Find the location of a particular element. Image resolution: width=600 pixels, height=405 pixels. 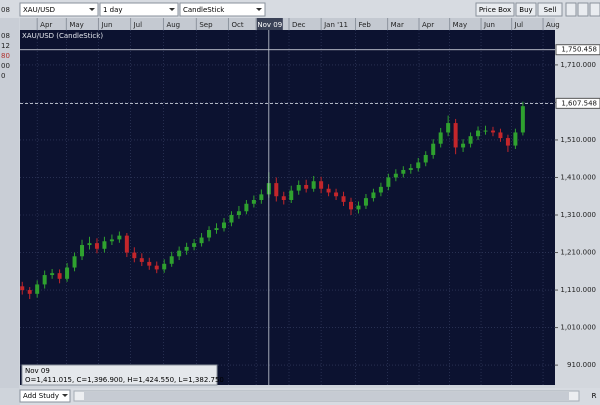

scroll-thumb is located at coordinates (326, 396).